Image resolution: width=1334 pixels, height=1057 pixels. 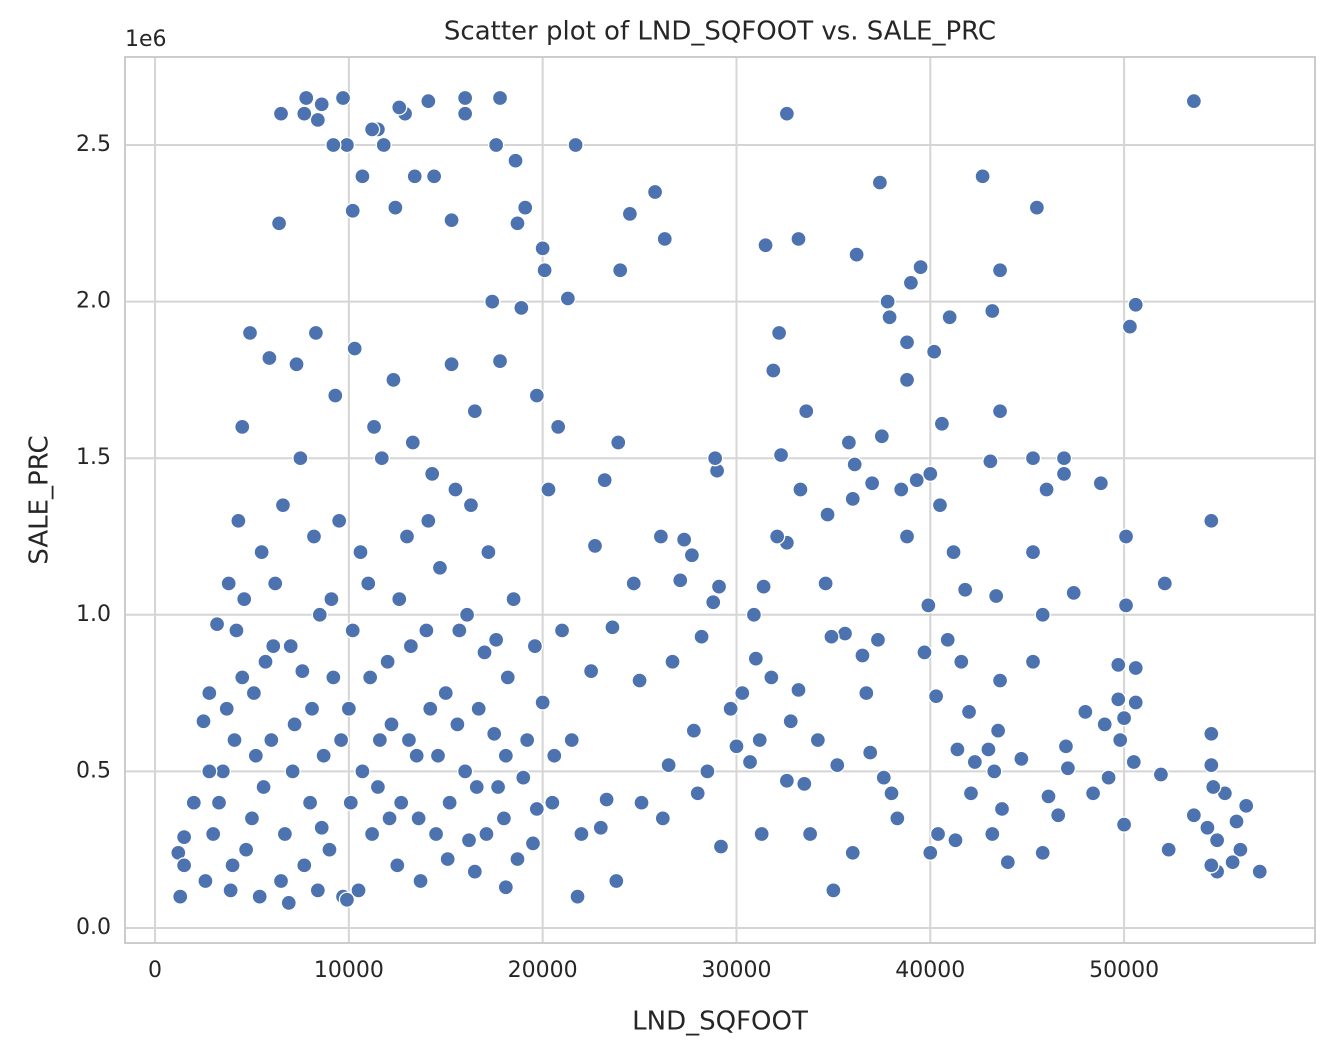 I want to click on y-tick-label: 0.0, so click(x=93, y=927).